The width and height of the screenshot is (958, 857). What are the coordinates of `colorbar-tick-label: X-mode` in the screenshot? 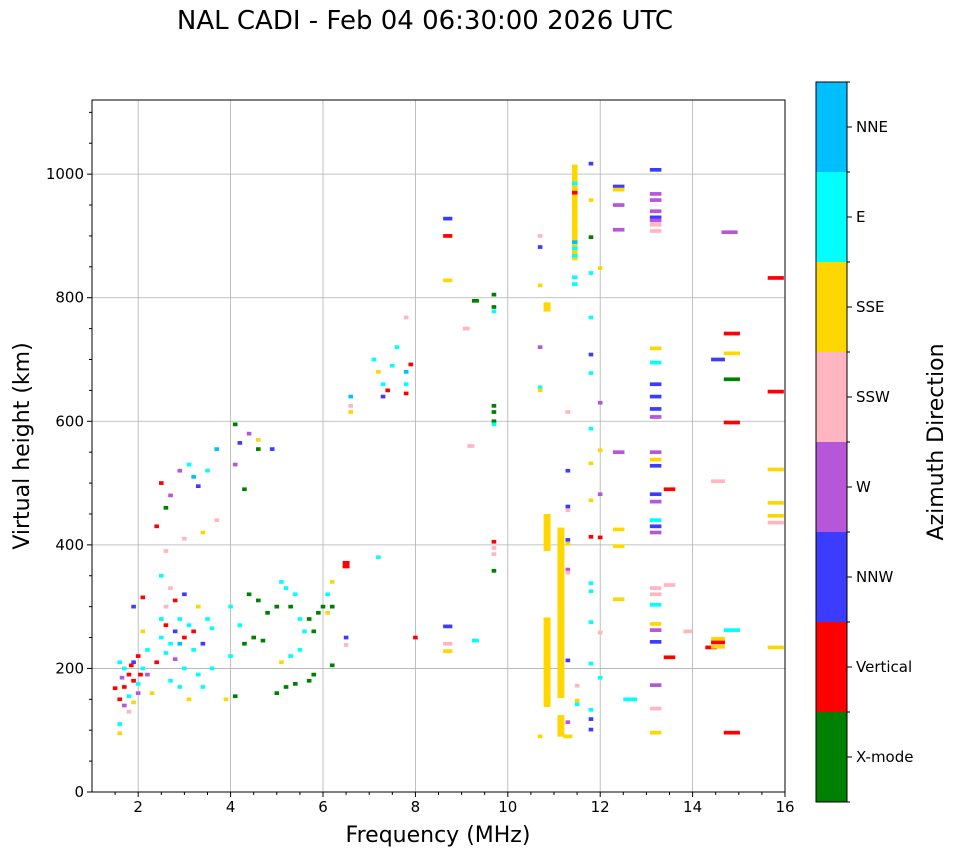 It's located at (884, 757).